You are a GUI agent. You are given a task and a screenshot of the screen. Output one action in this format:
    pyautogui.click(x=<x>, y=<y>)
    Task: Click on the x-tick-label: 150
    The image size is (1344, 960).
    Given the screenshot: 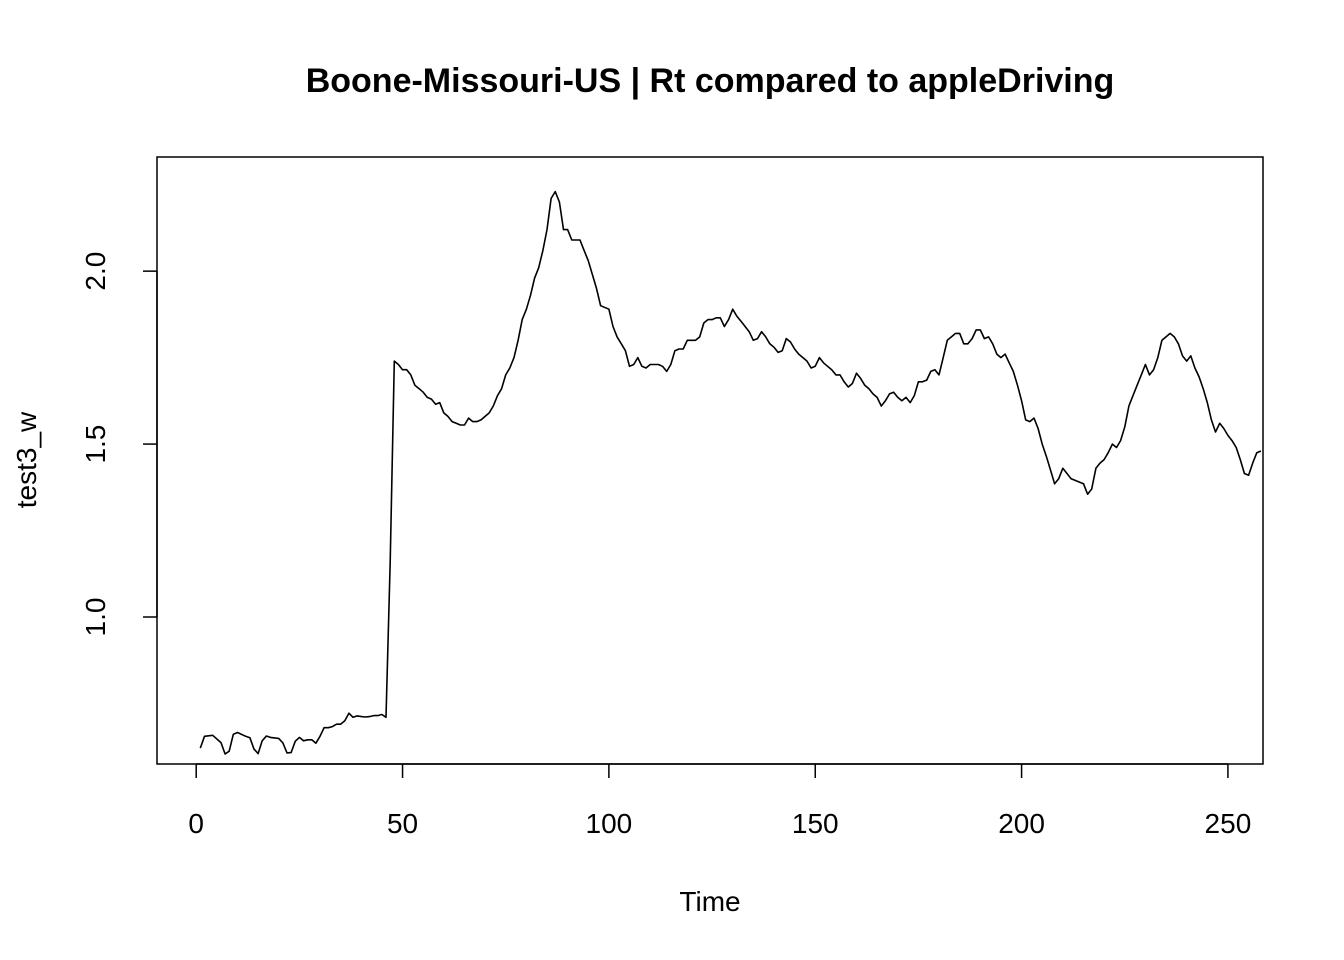 What is the action you would take?
    pyautogui.click(x=815, y=823)
    